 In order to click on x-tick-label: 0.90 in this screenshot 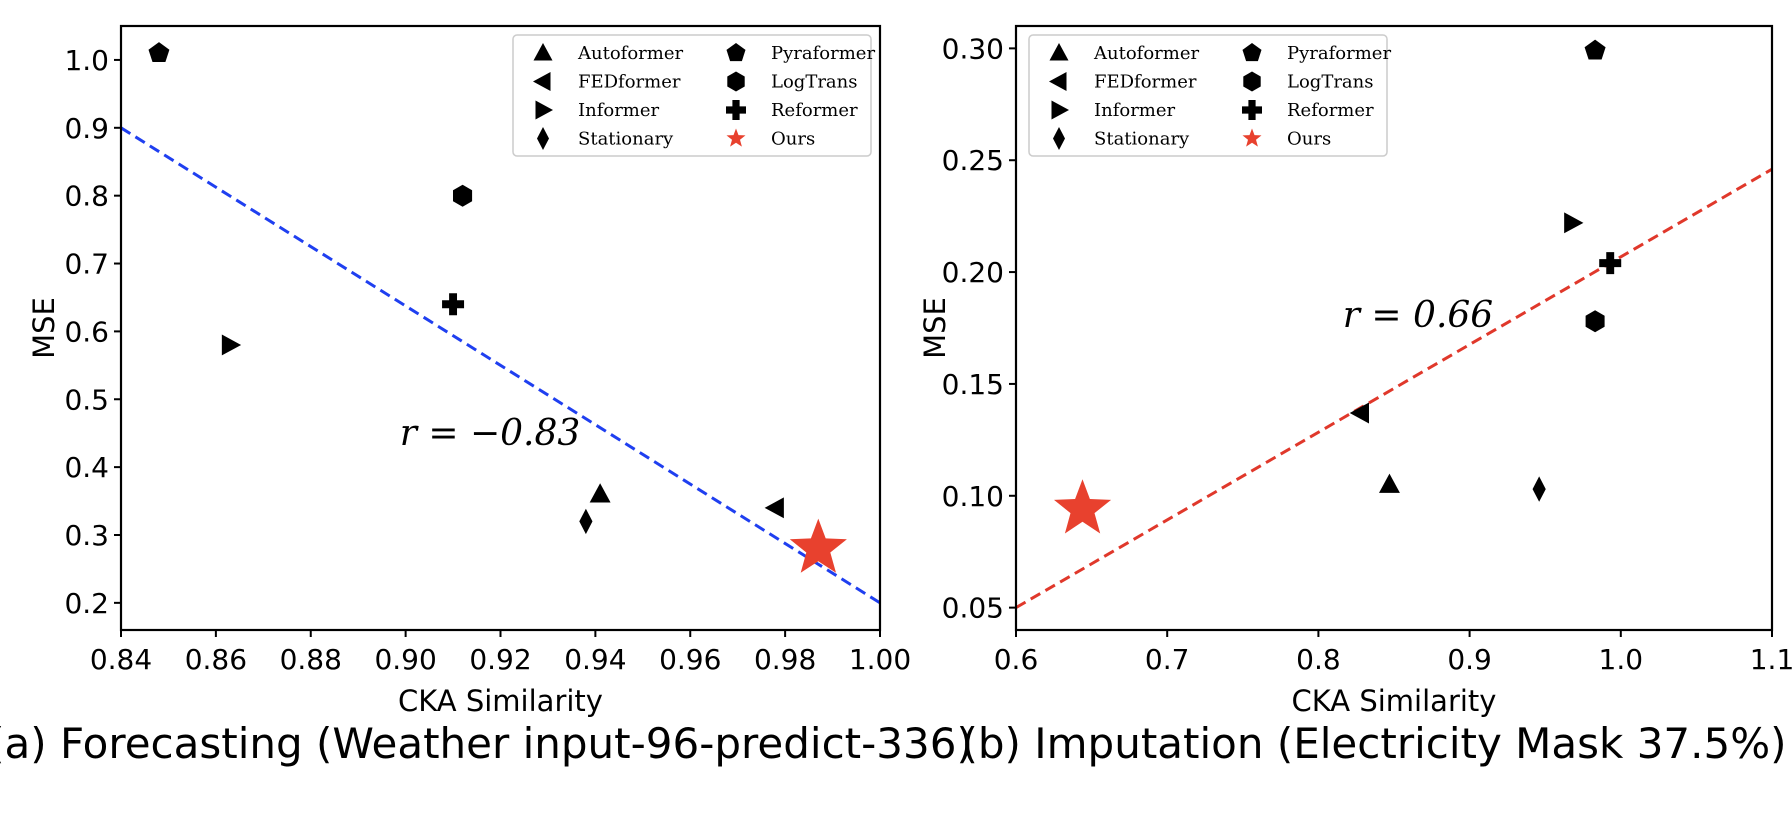, I will do `click(405, 659)`.